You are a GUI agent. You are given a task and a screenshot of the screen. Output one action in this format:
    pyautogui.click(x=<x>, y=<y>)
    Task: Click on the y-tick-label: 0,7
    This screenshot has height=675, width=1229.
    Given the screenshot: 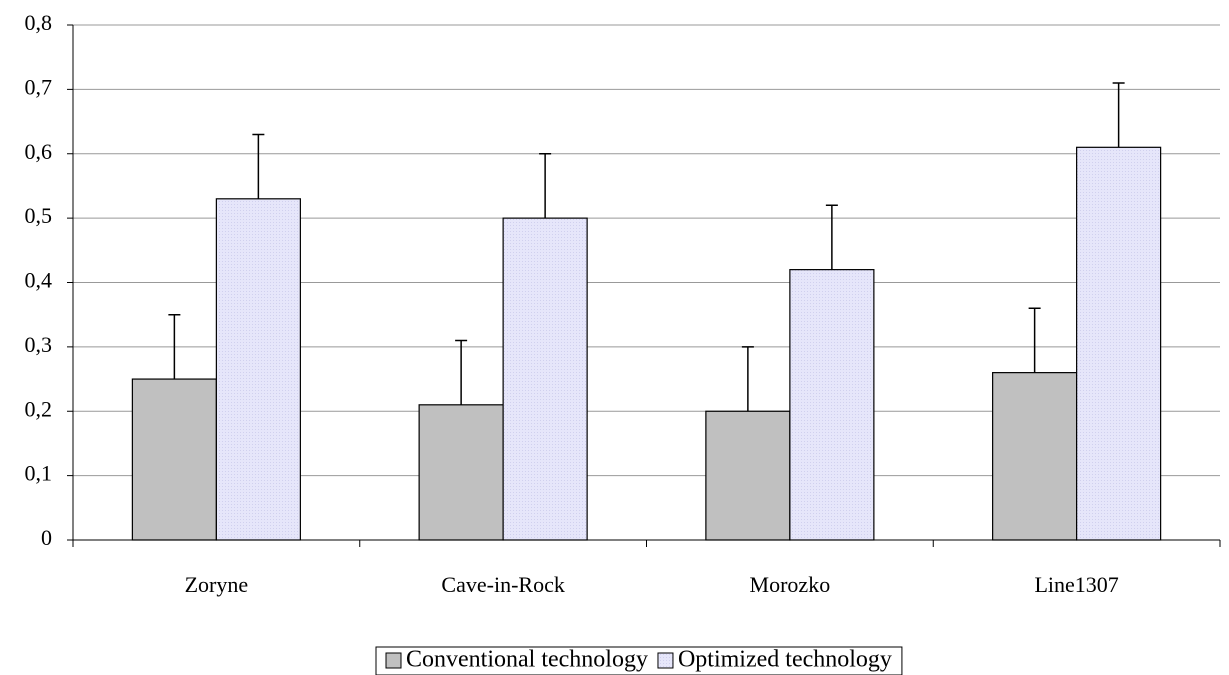 What is the action you would take?
    pyautogui.click(x=39, y=86)
    